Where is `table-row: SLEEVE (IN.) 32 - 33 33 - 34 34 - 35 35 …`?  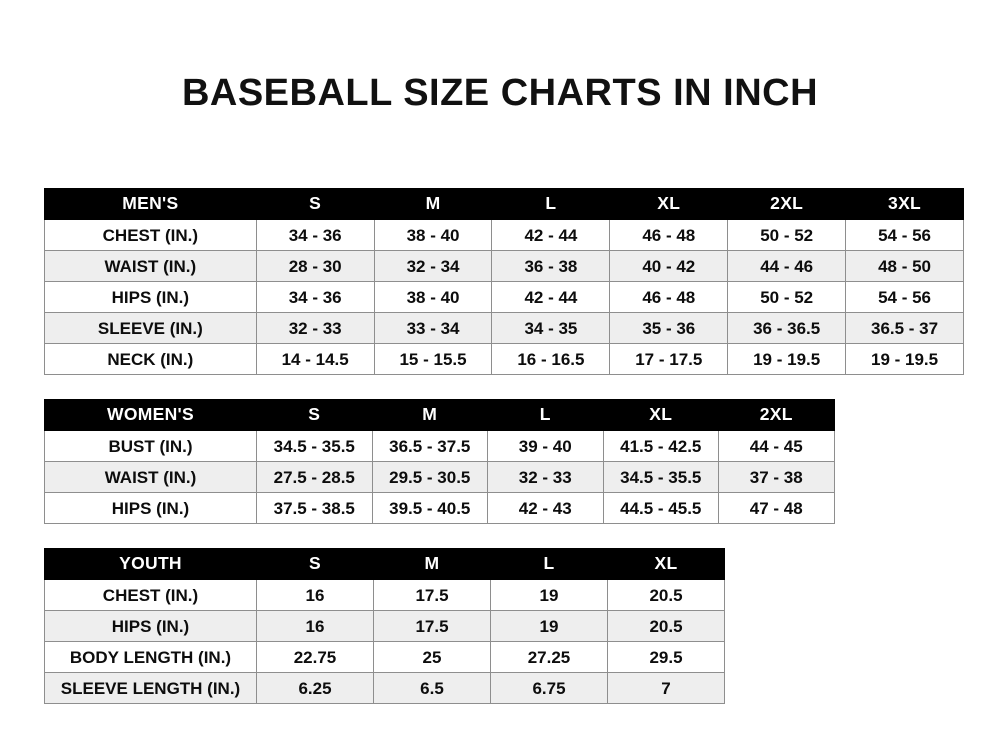
table-row: SLEEVE (IN.) 32 - 33 33 - 34 34 - 35 35 … is located at coordinates (504, 328).